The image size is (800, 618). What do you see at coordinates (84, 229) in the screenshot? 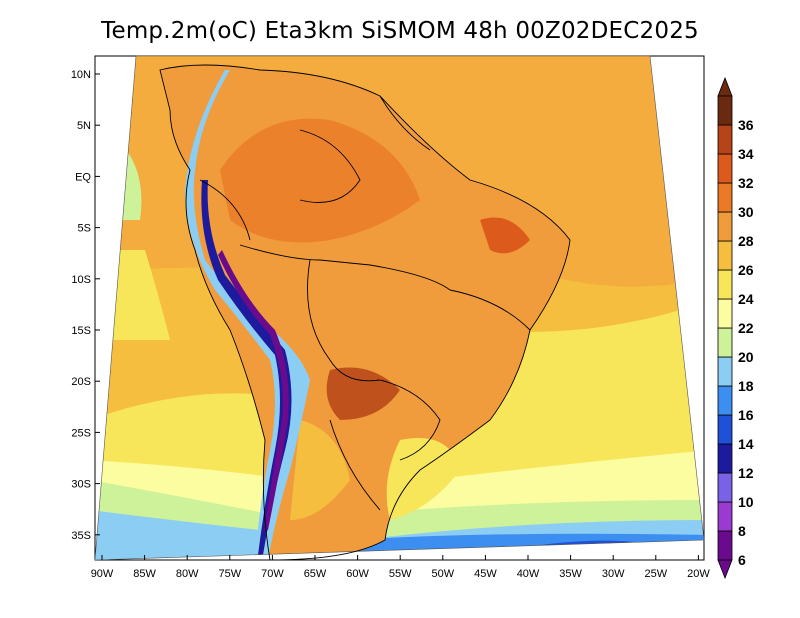
I see `lat-label: 5S` at bounding box center [84, 229].